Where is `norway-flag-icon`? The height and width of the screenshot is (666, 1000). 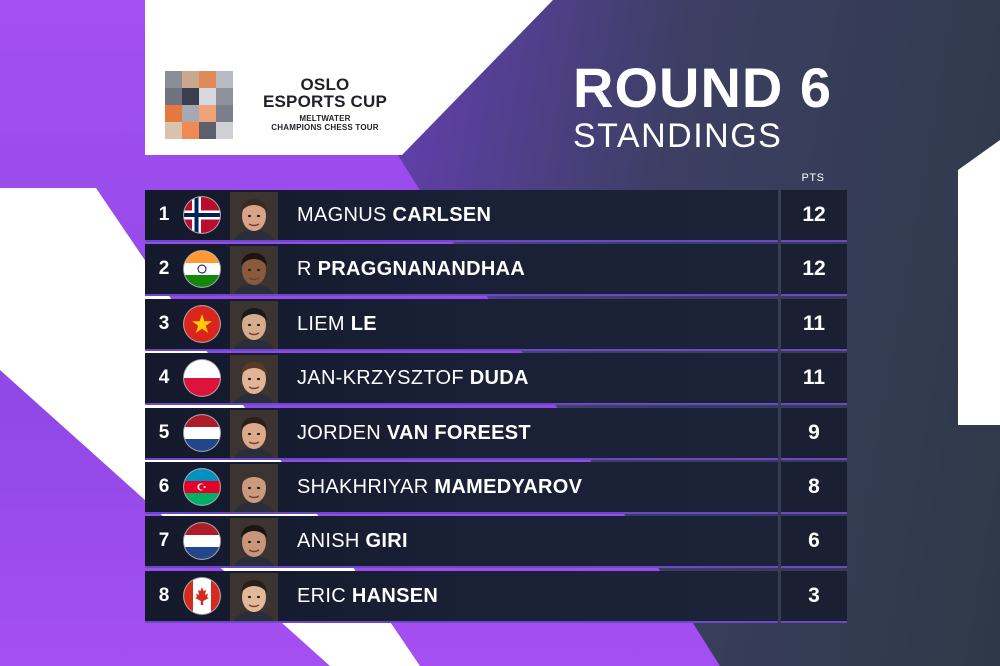 norway-flag-icon is located at coordinates (202, 215).